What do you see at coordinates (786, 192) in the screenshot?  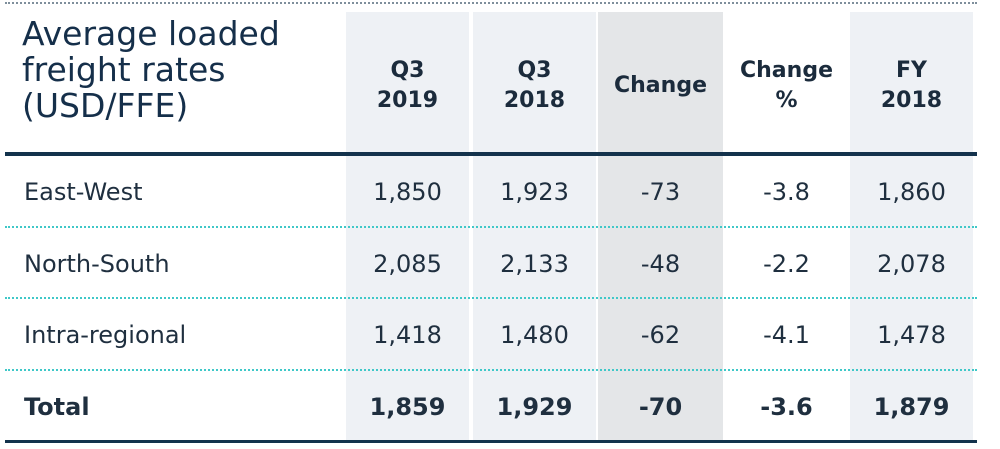 I see `cell-change-pct: -3.8` at bounding box center [786, 192].